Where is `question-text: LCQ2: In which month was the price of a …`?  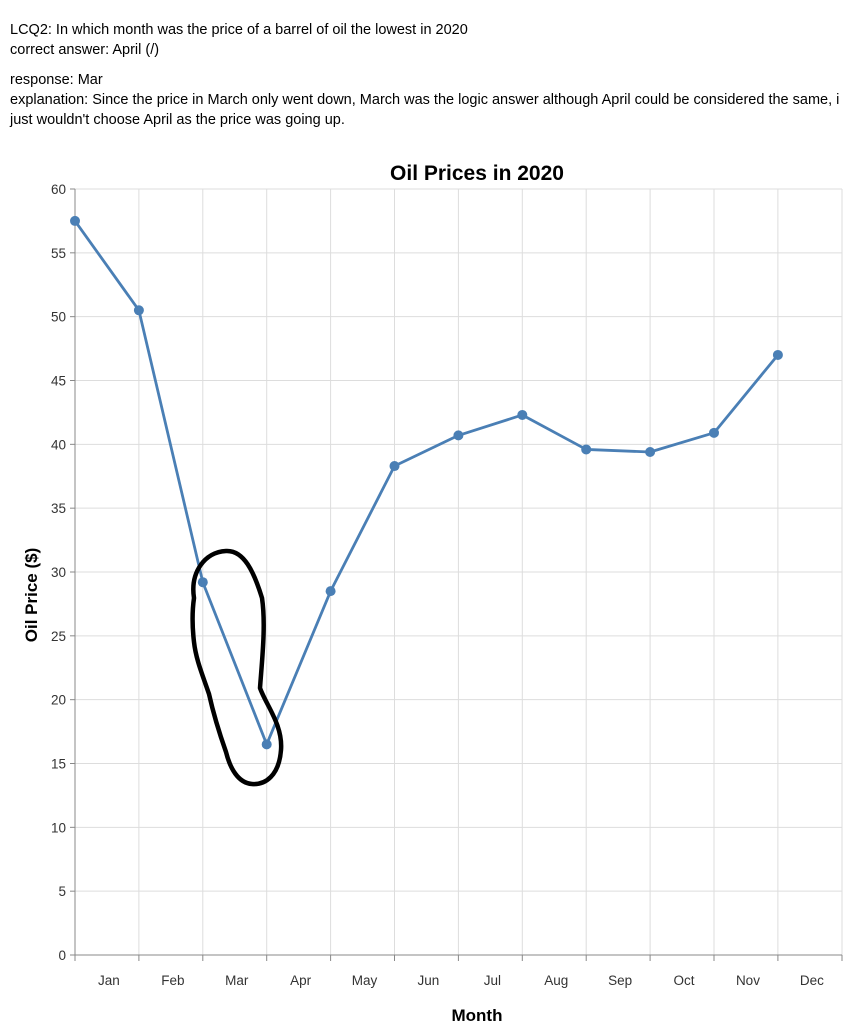 question-text: LCQ2: In which month was the price of a … is located at coordinates (239, 30).